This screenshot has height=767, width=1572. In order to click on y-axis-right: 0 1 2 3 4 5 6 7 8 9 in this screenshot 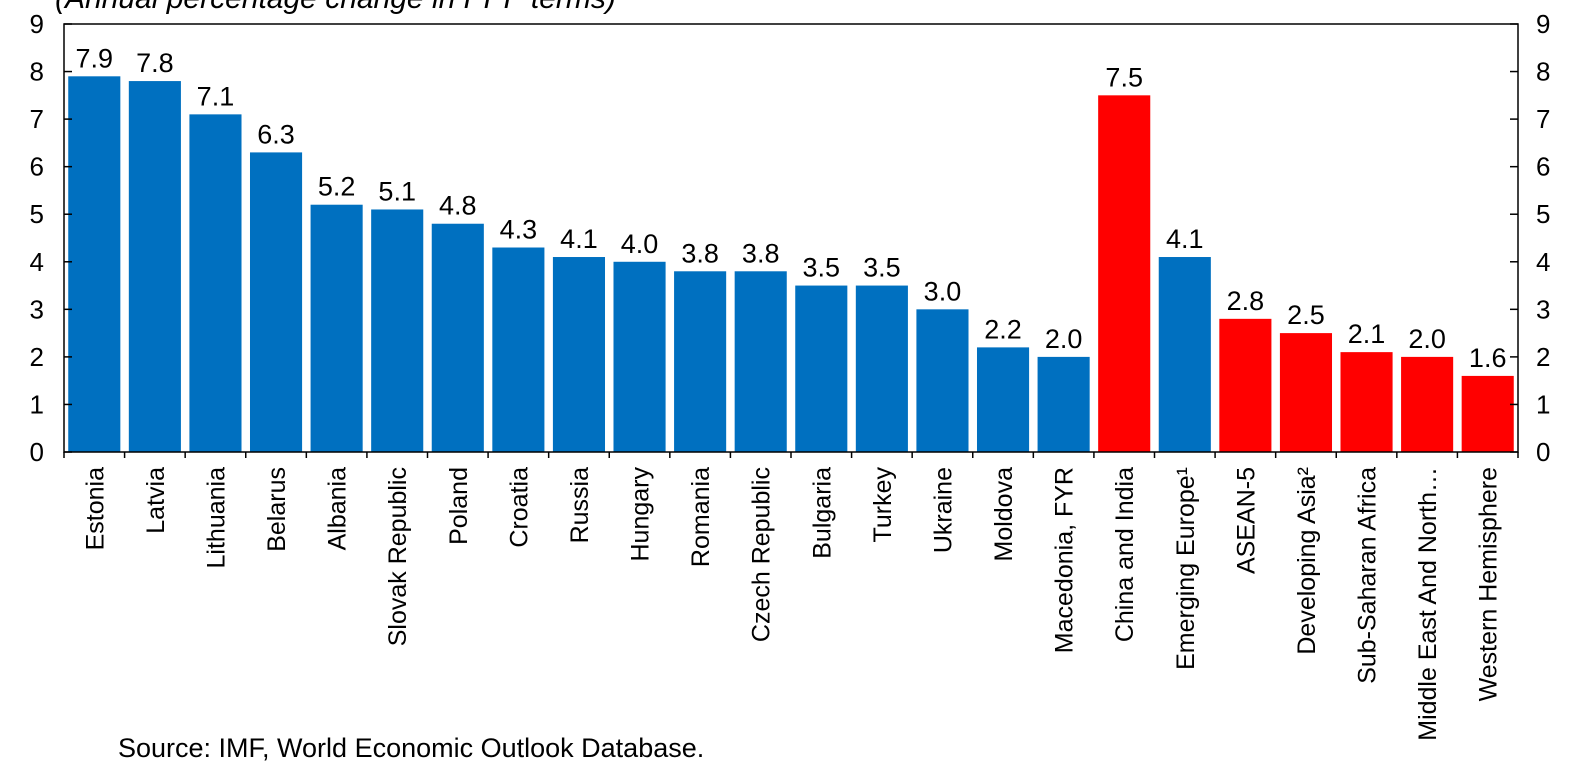, I will do `click(1530, 238)`.